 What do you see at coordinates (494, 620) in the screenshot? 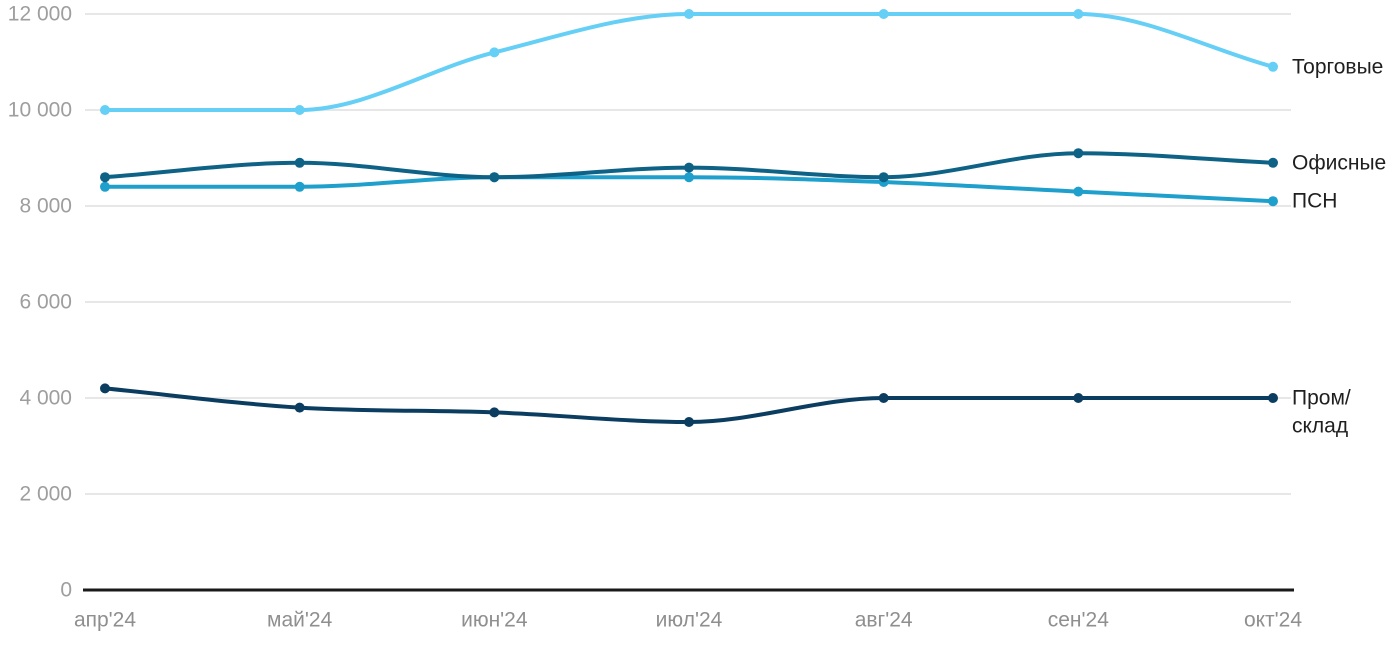
I see `x-tick-label: июн'24` at bounding box center [494, 620].